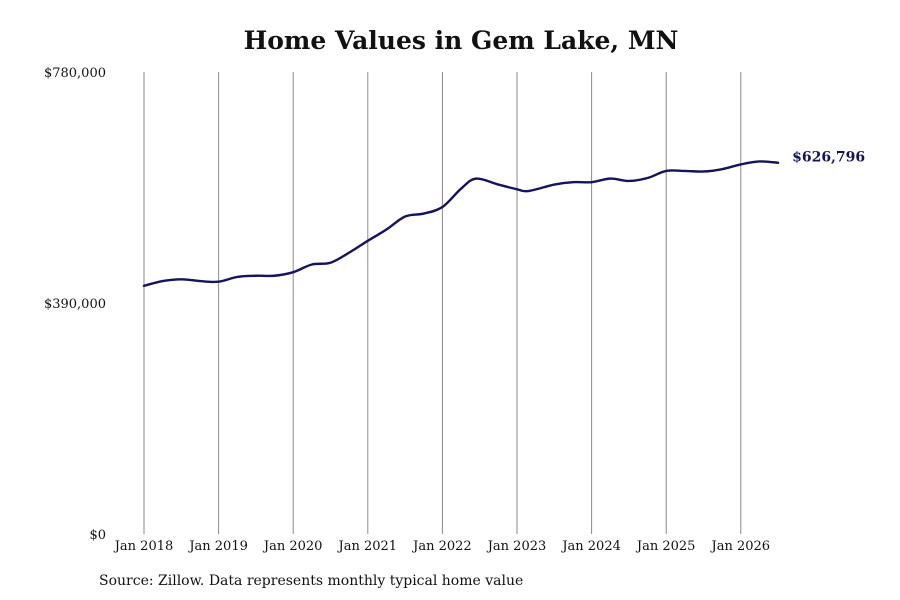 This screenshot has width=900, height=600. Describe the element at coordinates (740, 546) in the screenshot. I see `x-tick-label: Jan 2026` at that location.